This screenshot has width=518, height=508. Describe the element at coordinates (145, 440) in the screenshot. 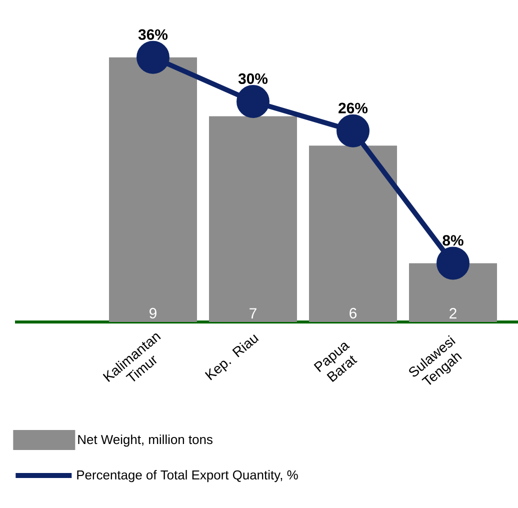

I see `legend-label: Net Weight, million tons` at that location.